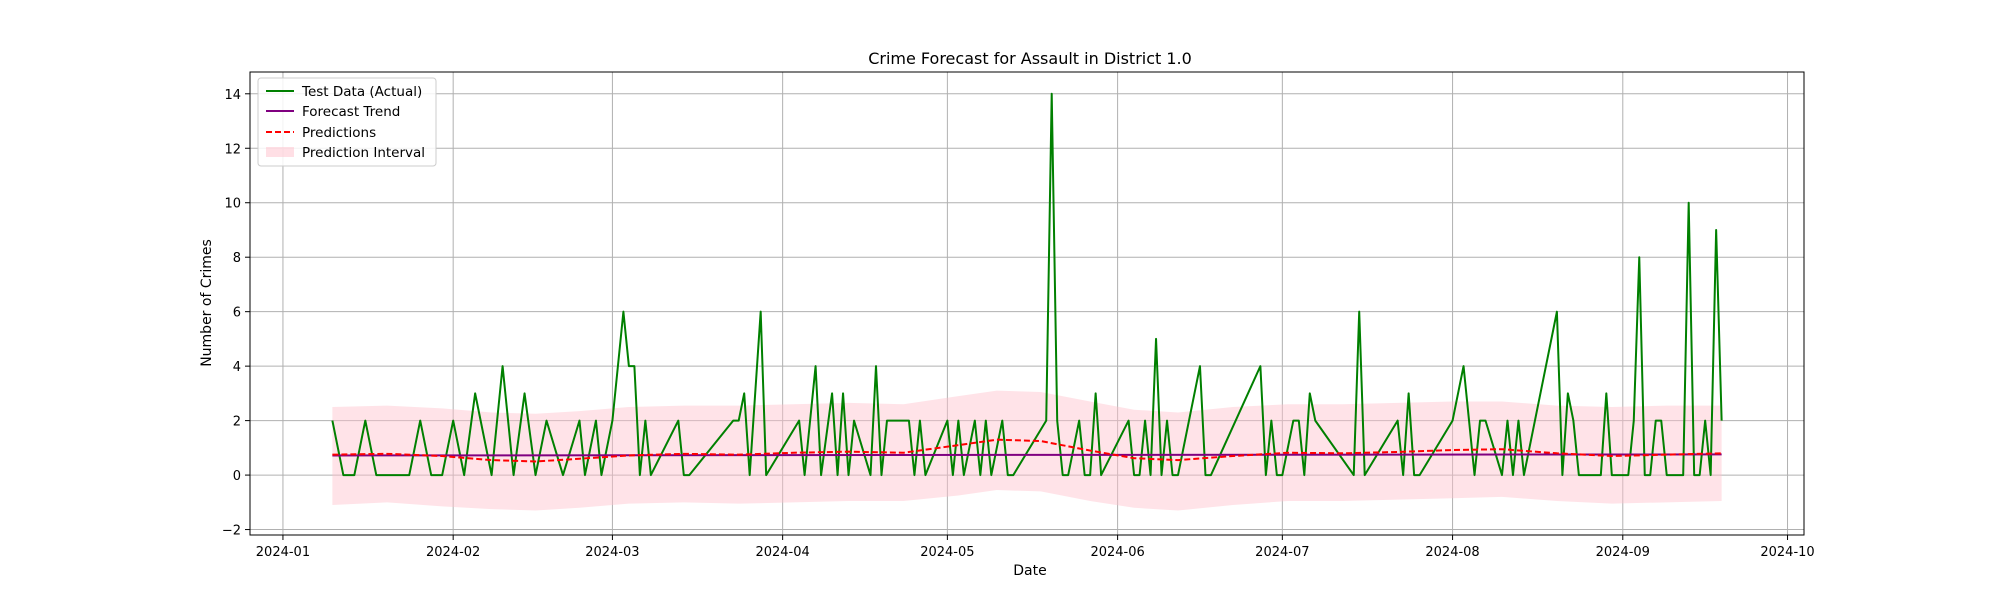 This screenshot has height=600, width=2000. Describe the element at coordinates (1027, 450) in the screenshot. I see `predictions-line` at that location.